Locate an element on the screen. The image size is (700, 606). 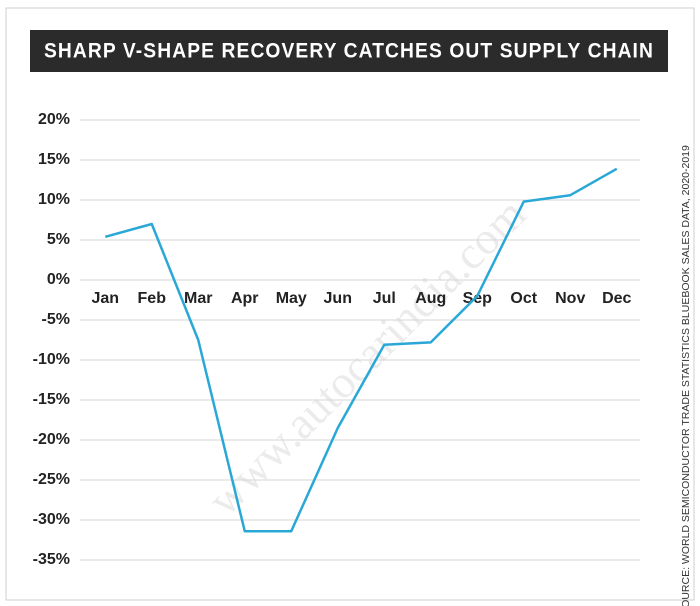
y-tick-label: -30% is located at coordinates (51, 519).